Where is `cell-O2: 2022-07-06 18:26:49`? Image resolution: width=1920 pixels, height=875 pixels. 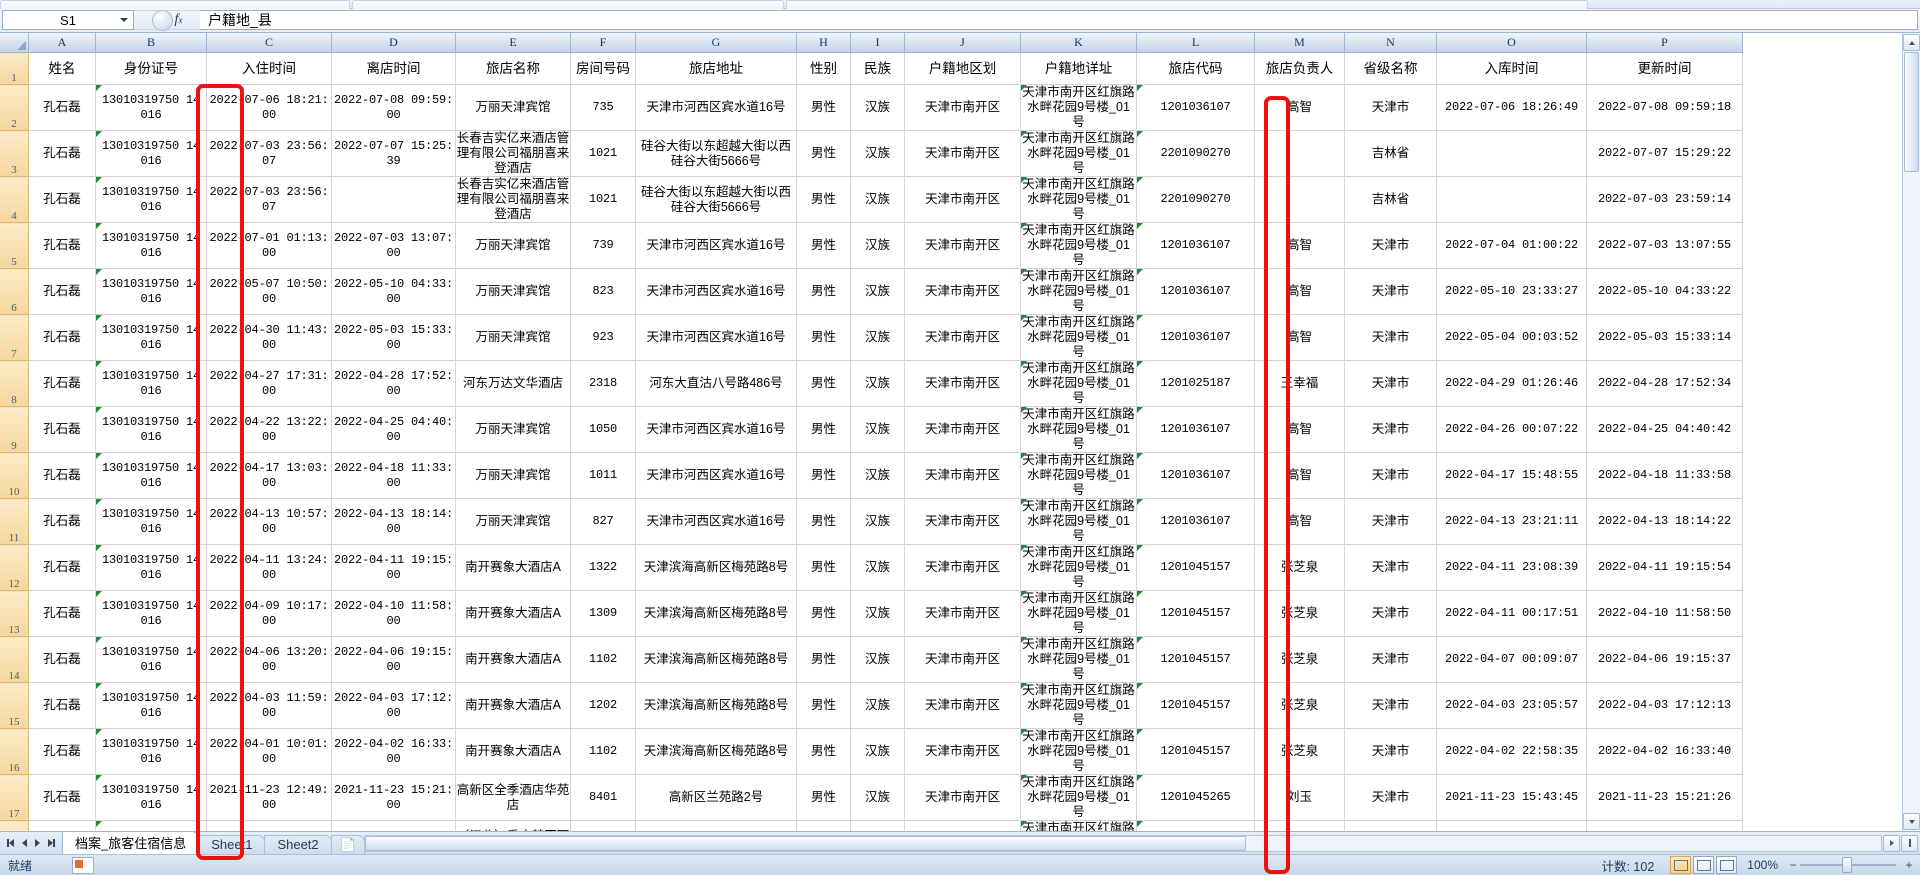
cell-O2: 2022-07-06 18:26:49 is located at coordinates (1511, 107).